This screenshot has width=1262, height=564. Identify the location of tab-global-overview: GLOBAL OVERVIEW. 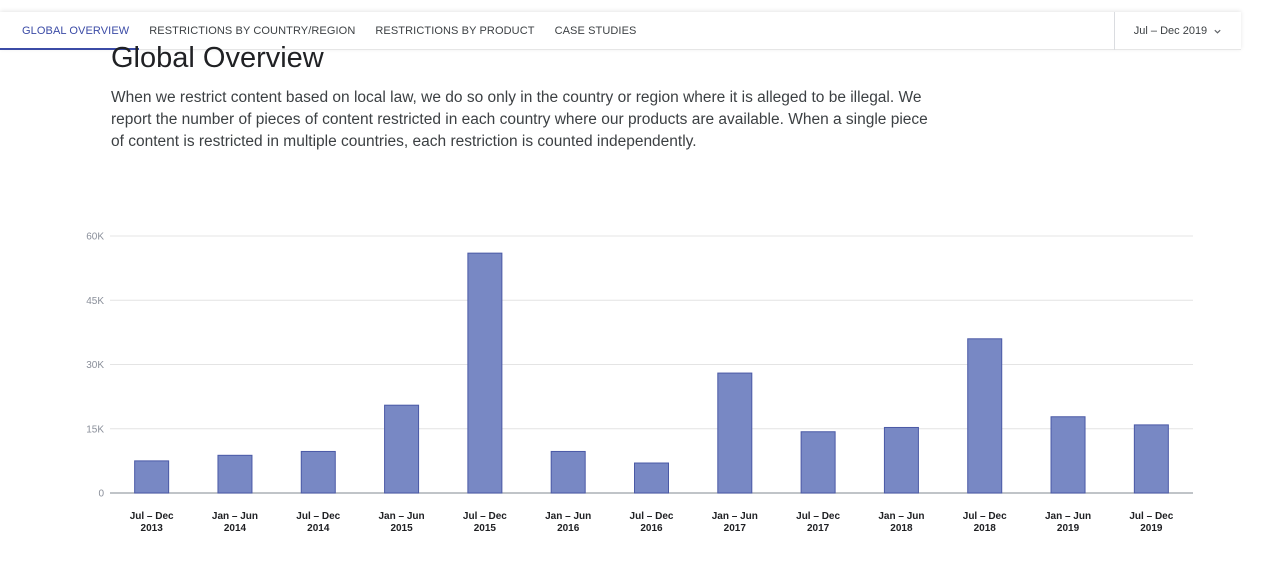
(70, 31).